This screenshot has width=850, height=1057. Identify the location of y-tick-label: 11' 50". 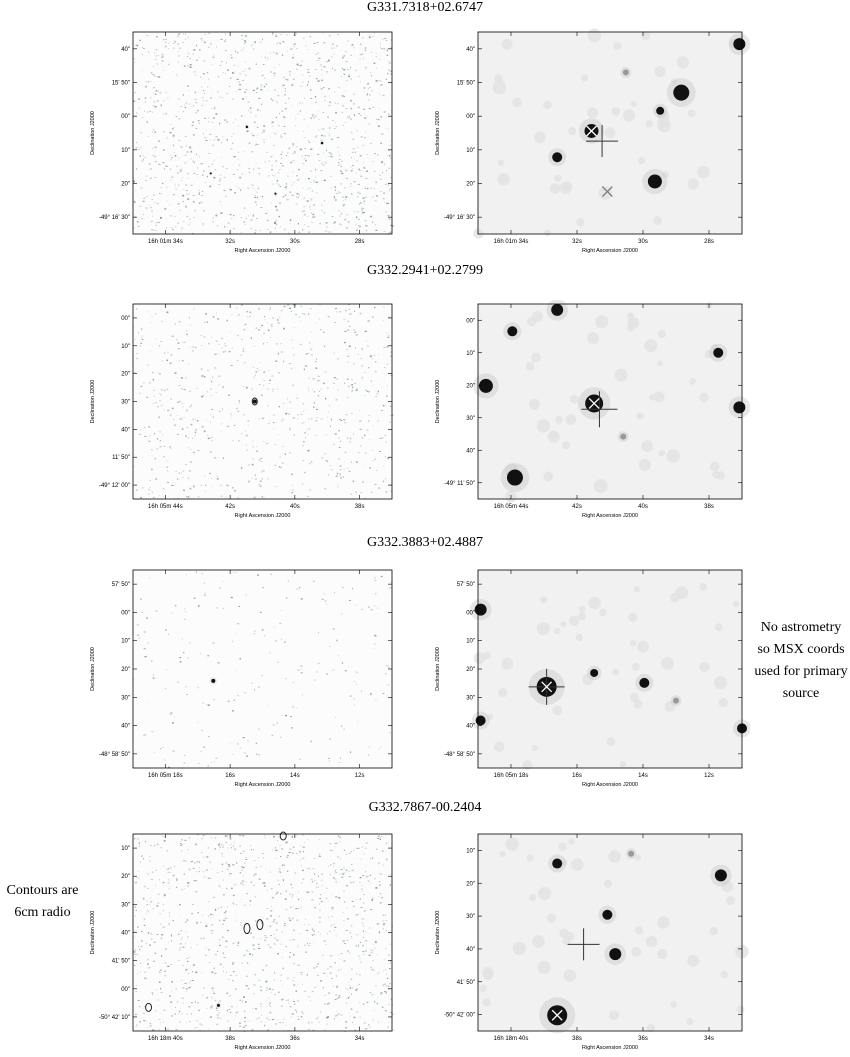
(121, 458).